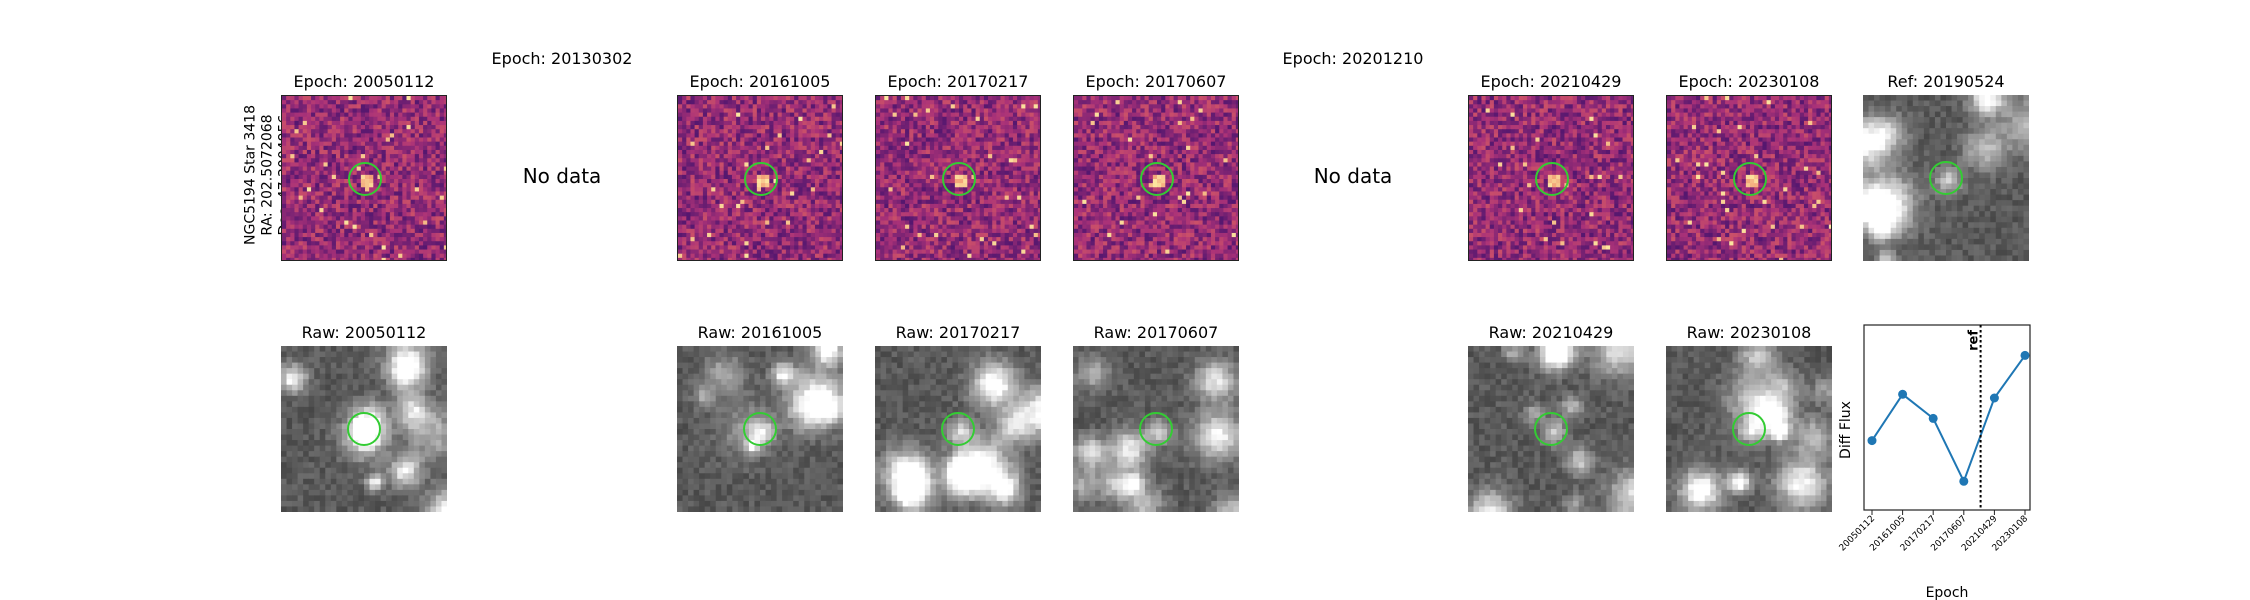 The width and height of the screenshot is (2250, 600). Describe the element at coordinates (1551, 332) in the screenshot. I see `raw-title-4: Raw: 20210429` at that location.